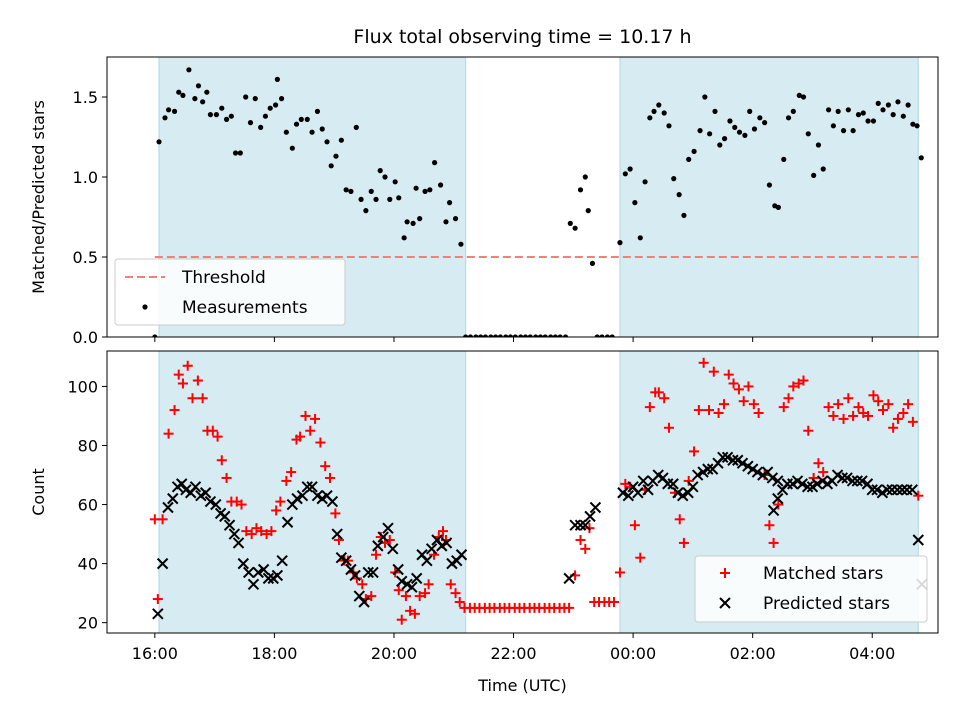 This screenshot has width=960, height=720. I want to click on legend-predicted-label: Predicted stars, so click(826, 604).